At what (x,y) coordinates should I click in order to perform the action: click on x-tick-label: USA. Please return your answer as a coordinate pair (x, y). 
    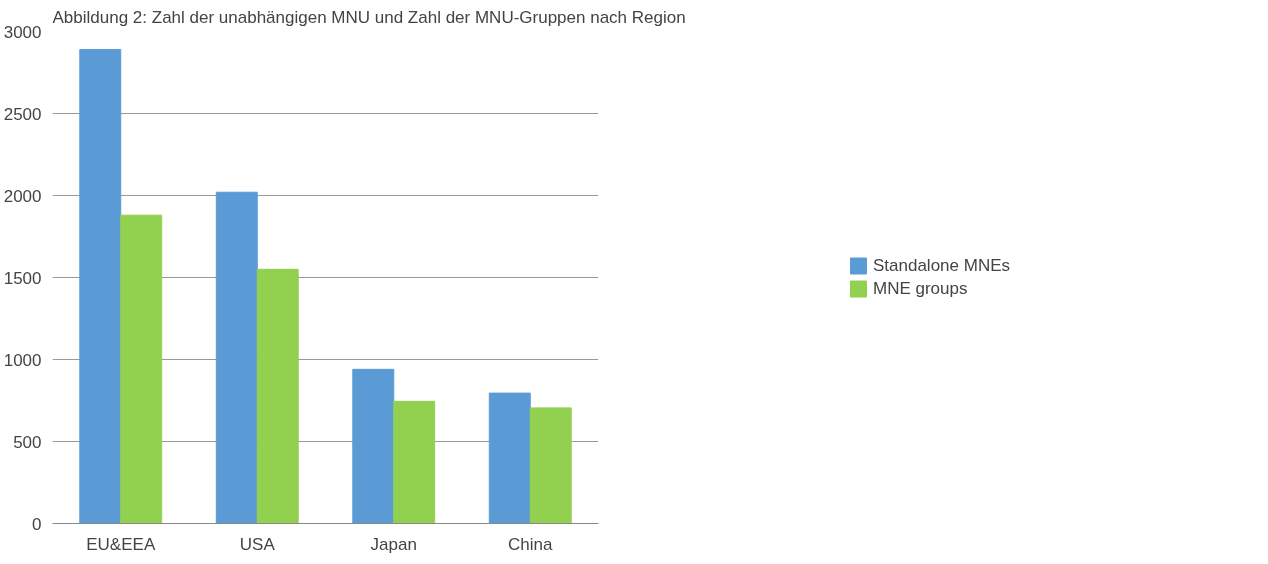
    Looking at the image, I should click on (257, 544).